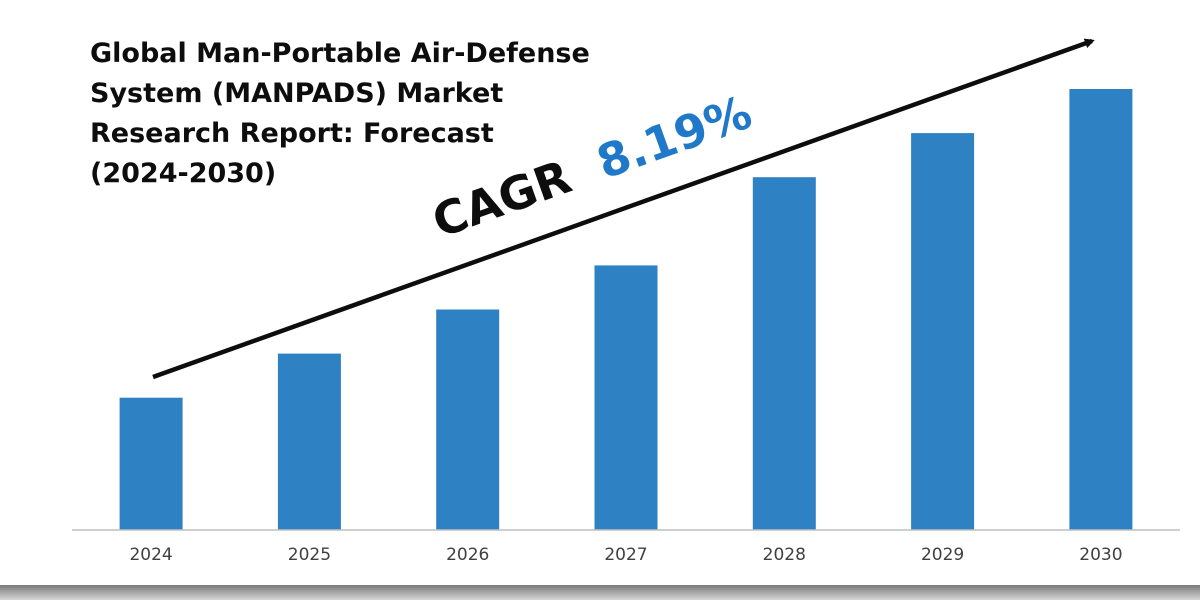 The width and height of the screenshot is (1200, 600). What do you see at coordinates (1101, 309) in the screenshot?
I see `bar-2030` at bounding box center [1101, 309].